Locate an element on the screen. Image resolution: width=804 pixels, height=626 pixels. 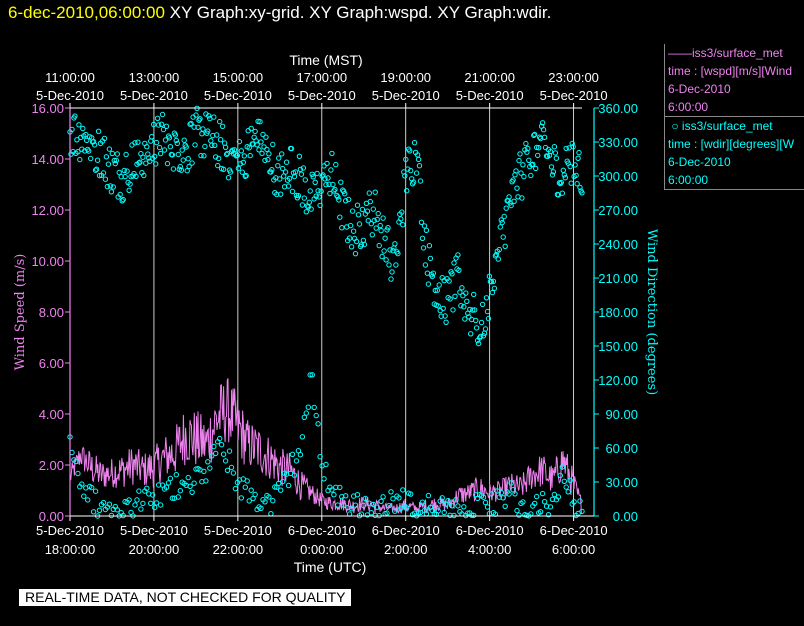
legend-wspd-time: 6:00:00 is located at coordinates (688, 107).